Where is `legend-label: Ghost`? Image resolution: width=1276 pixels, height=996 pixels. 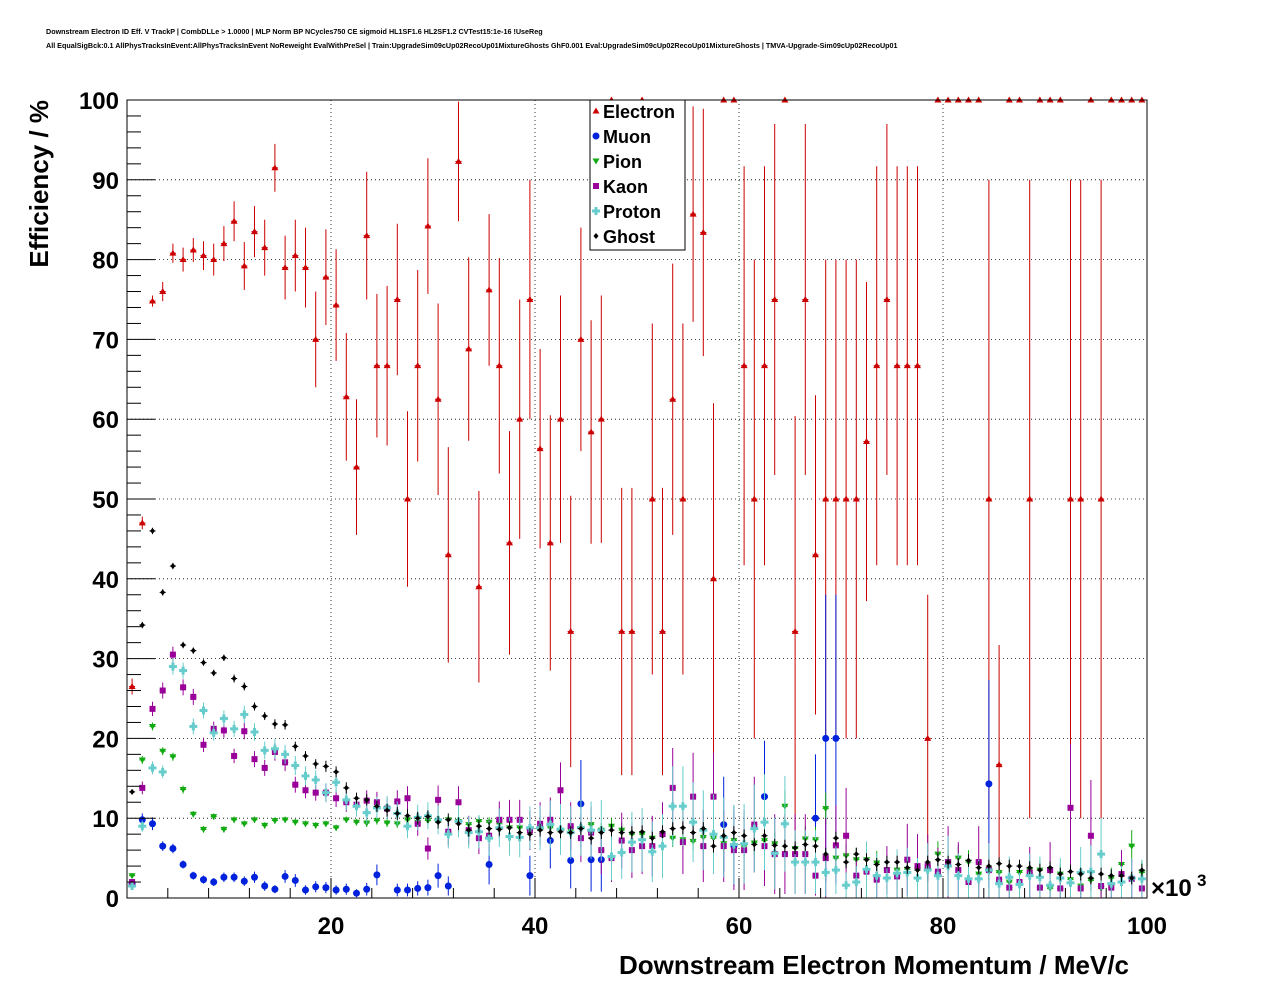 legend-label: Ghost is located at coordinates (629, 237).